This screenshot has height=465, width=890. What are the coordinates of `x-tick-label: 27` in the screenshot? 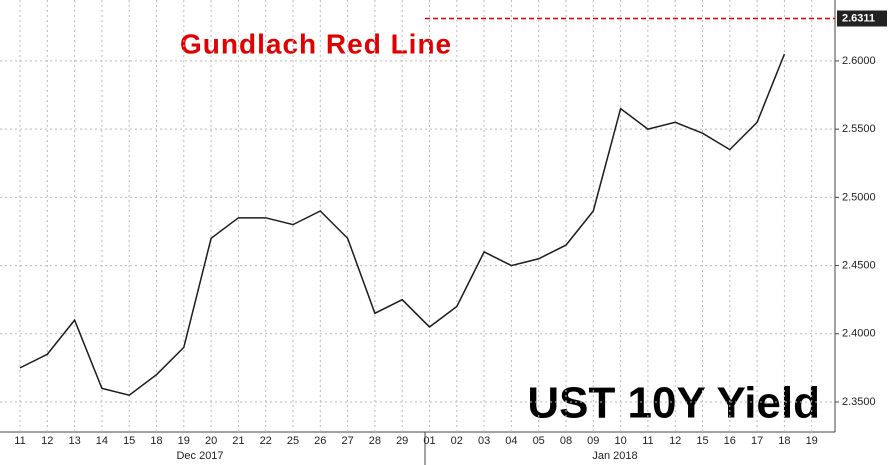 It's located at (347, 441).